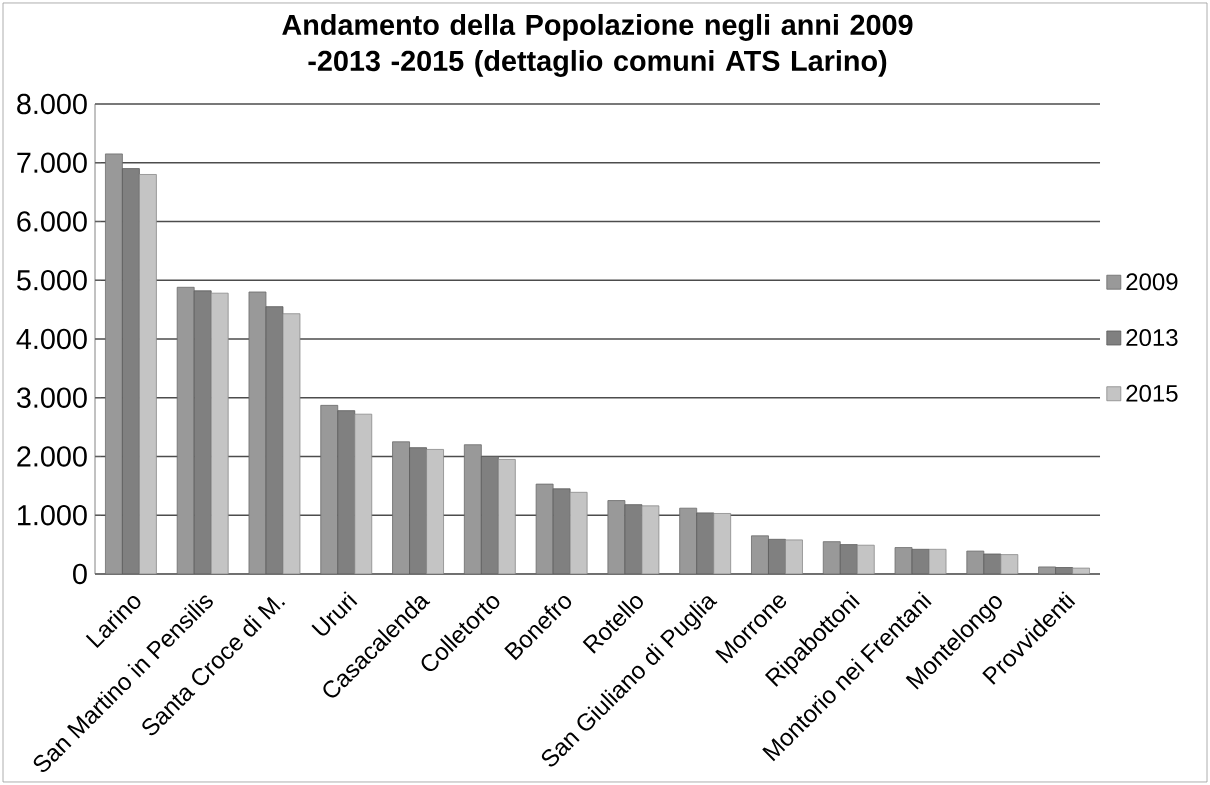 The width and height of the screenshot is (1210, 785). Describe the element at coordinates (51, 397) in the screenshot. I see `y-tick-label: 3.000` at that location.